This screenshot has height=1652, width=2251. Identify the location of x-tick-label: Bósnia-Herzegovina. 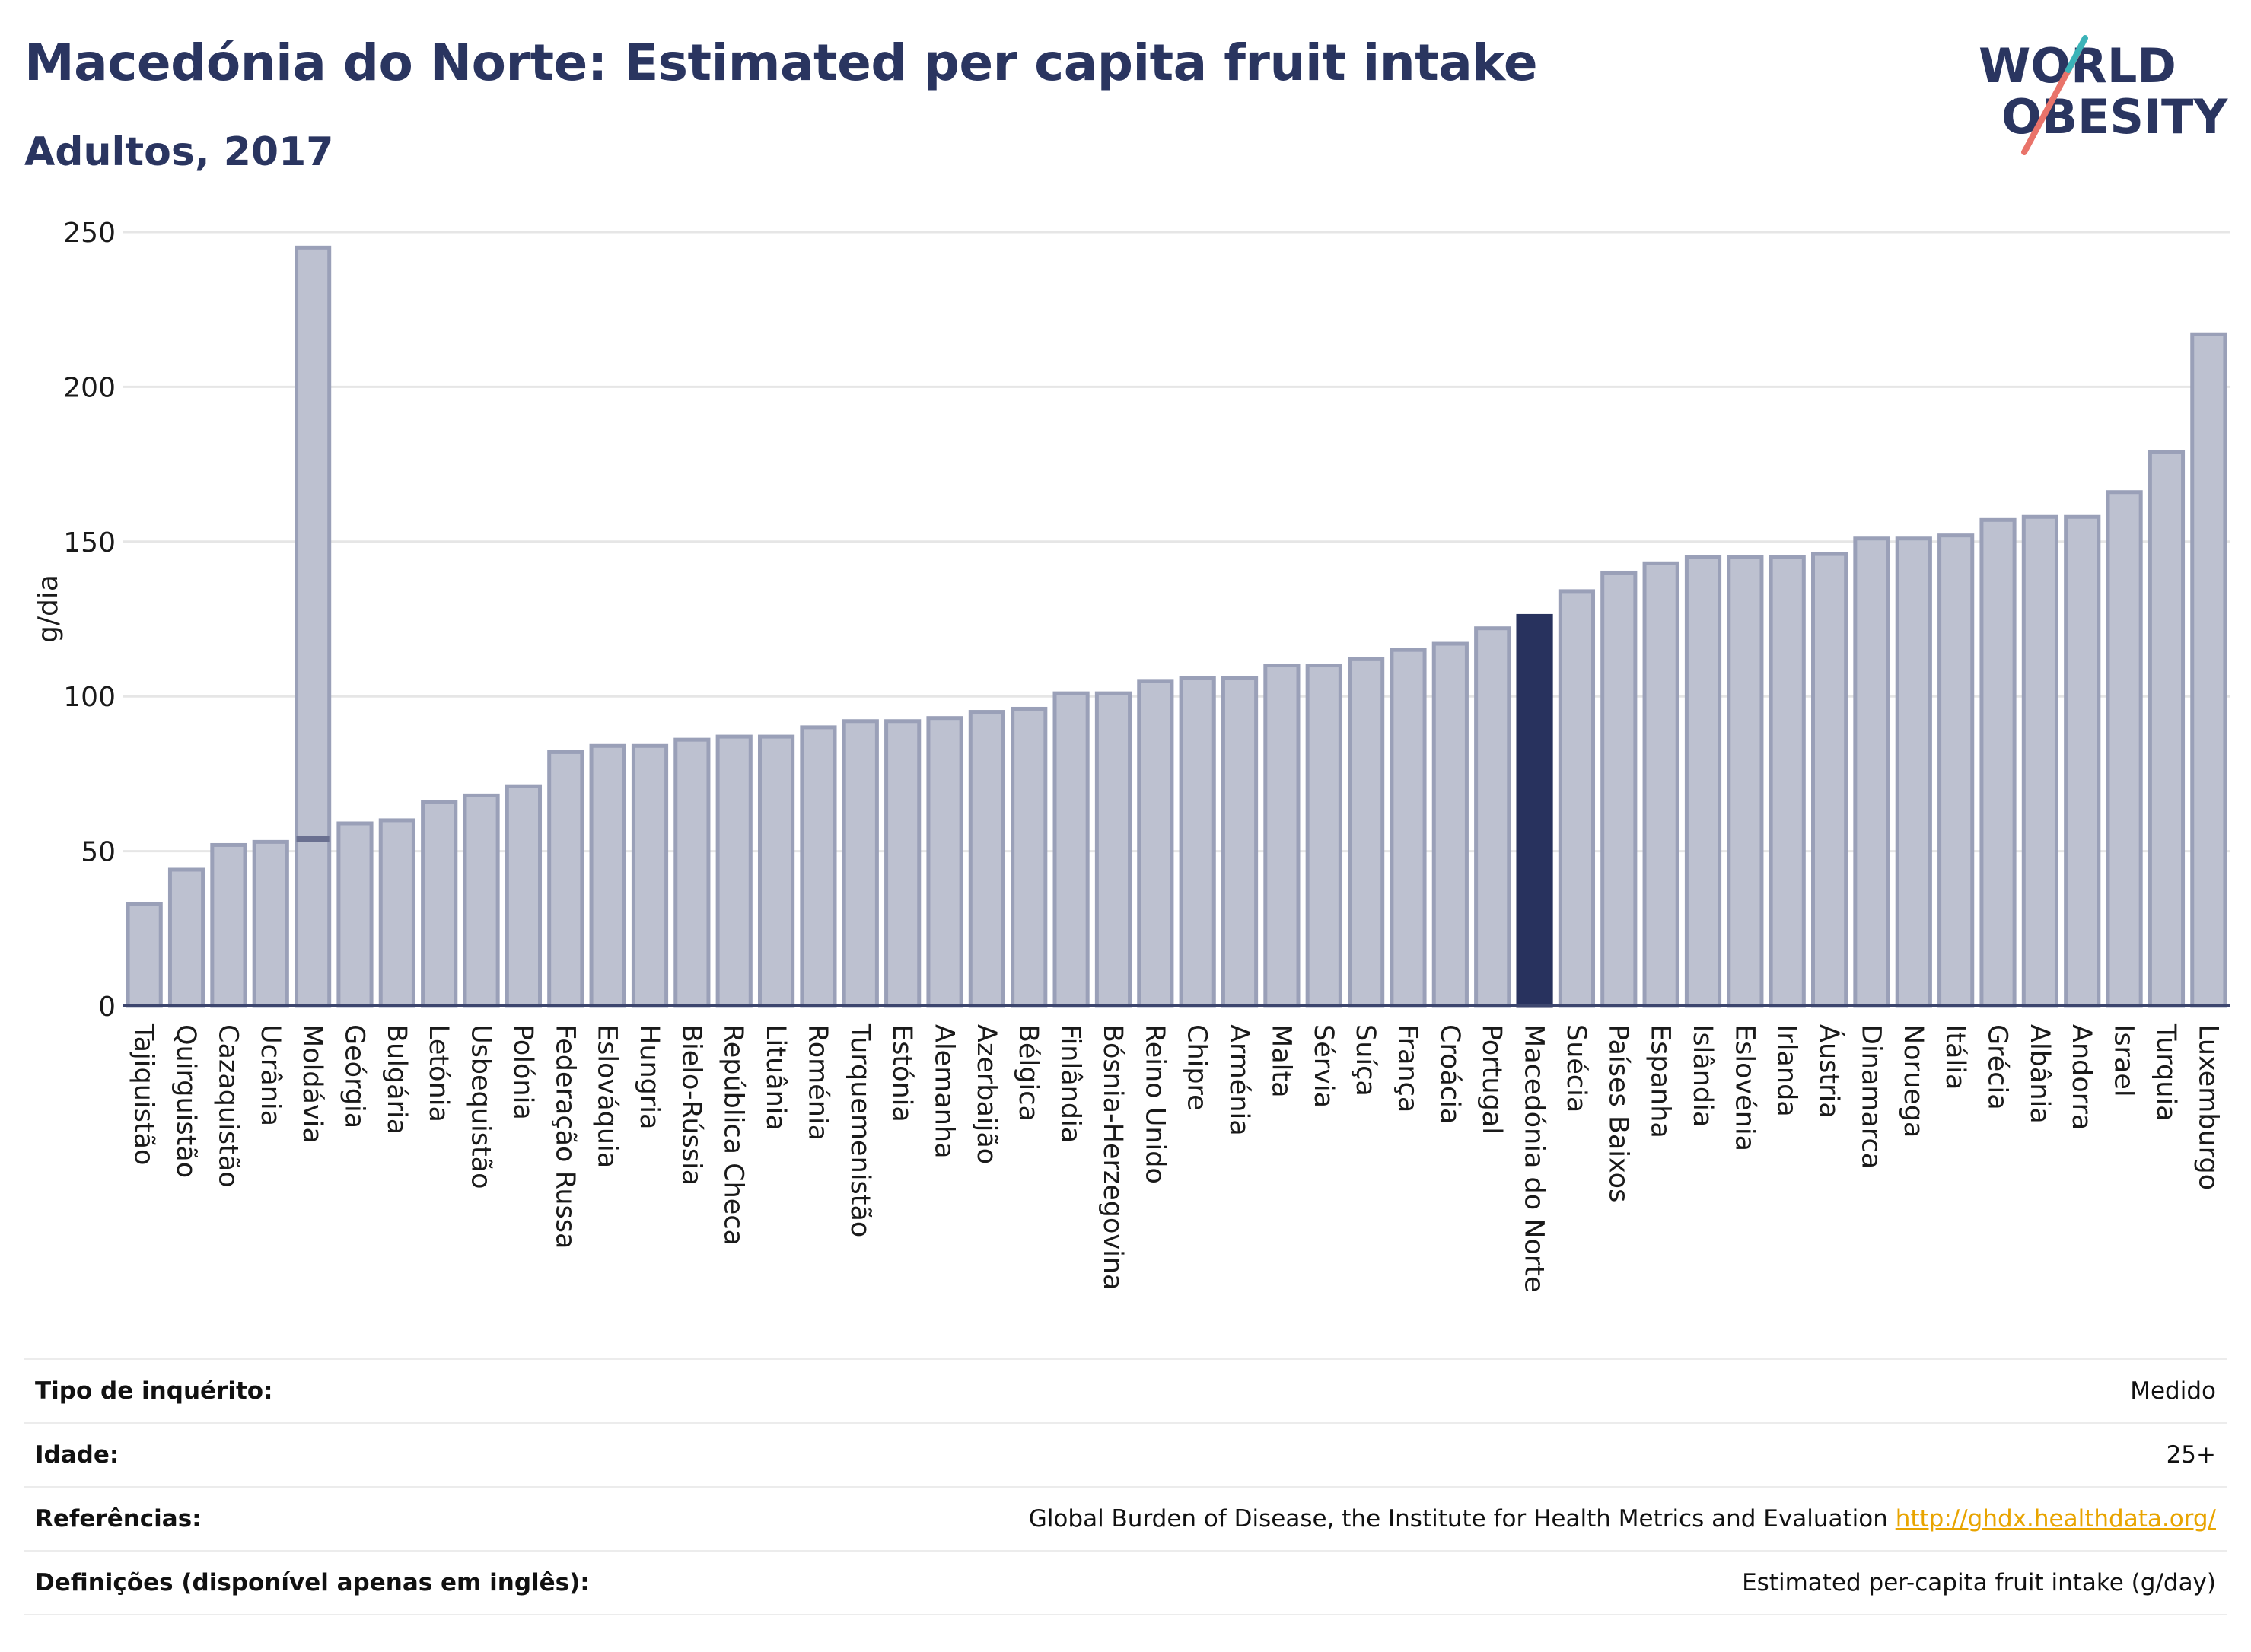
(1112, 1157).